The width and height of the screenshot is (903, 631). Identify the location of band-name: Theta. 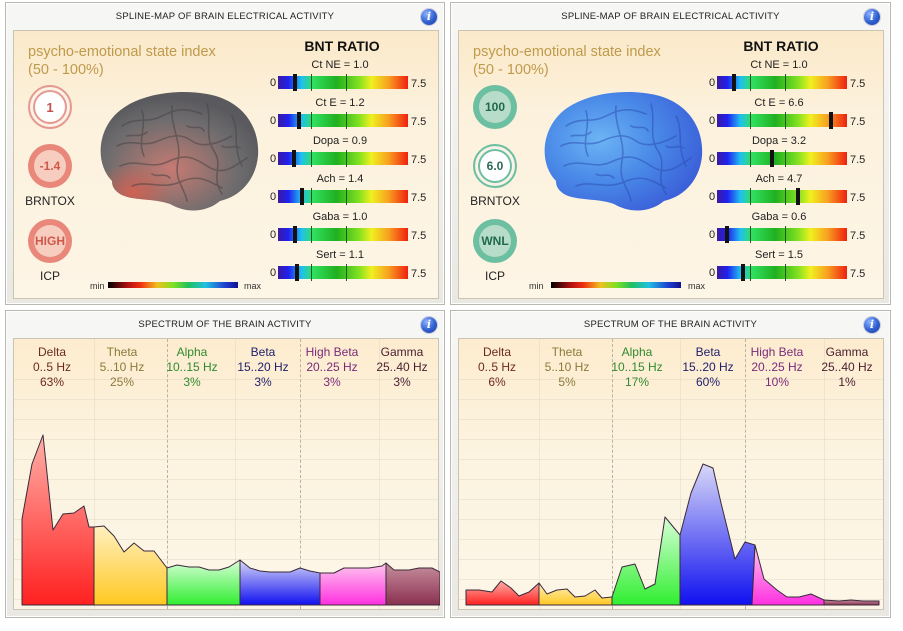
(567, 352).